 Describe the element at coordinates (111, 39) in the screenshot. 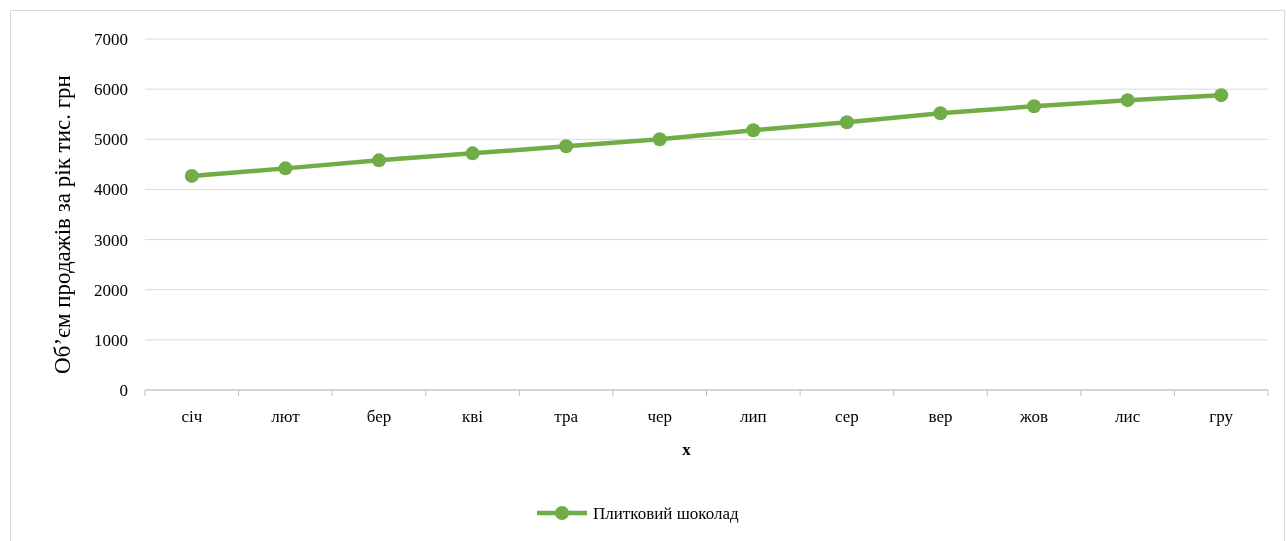

I see `y-tick-label: 7000` at that location.